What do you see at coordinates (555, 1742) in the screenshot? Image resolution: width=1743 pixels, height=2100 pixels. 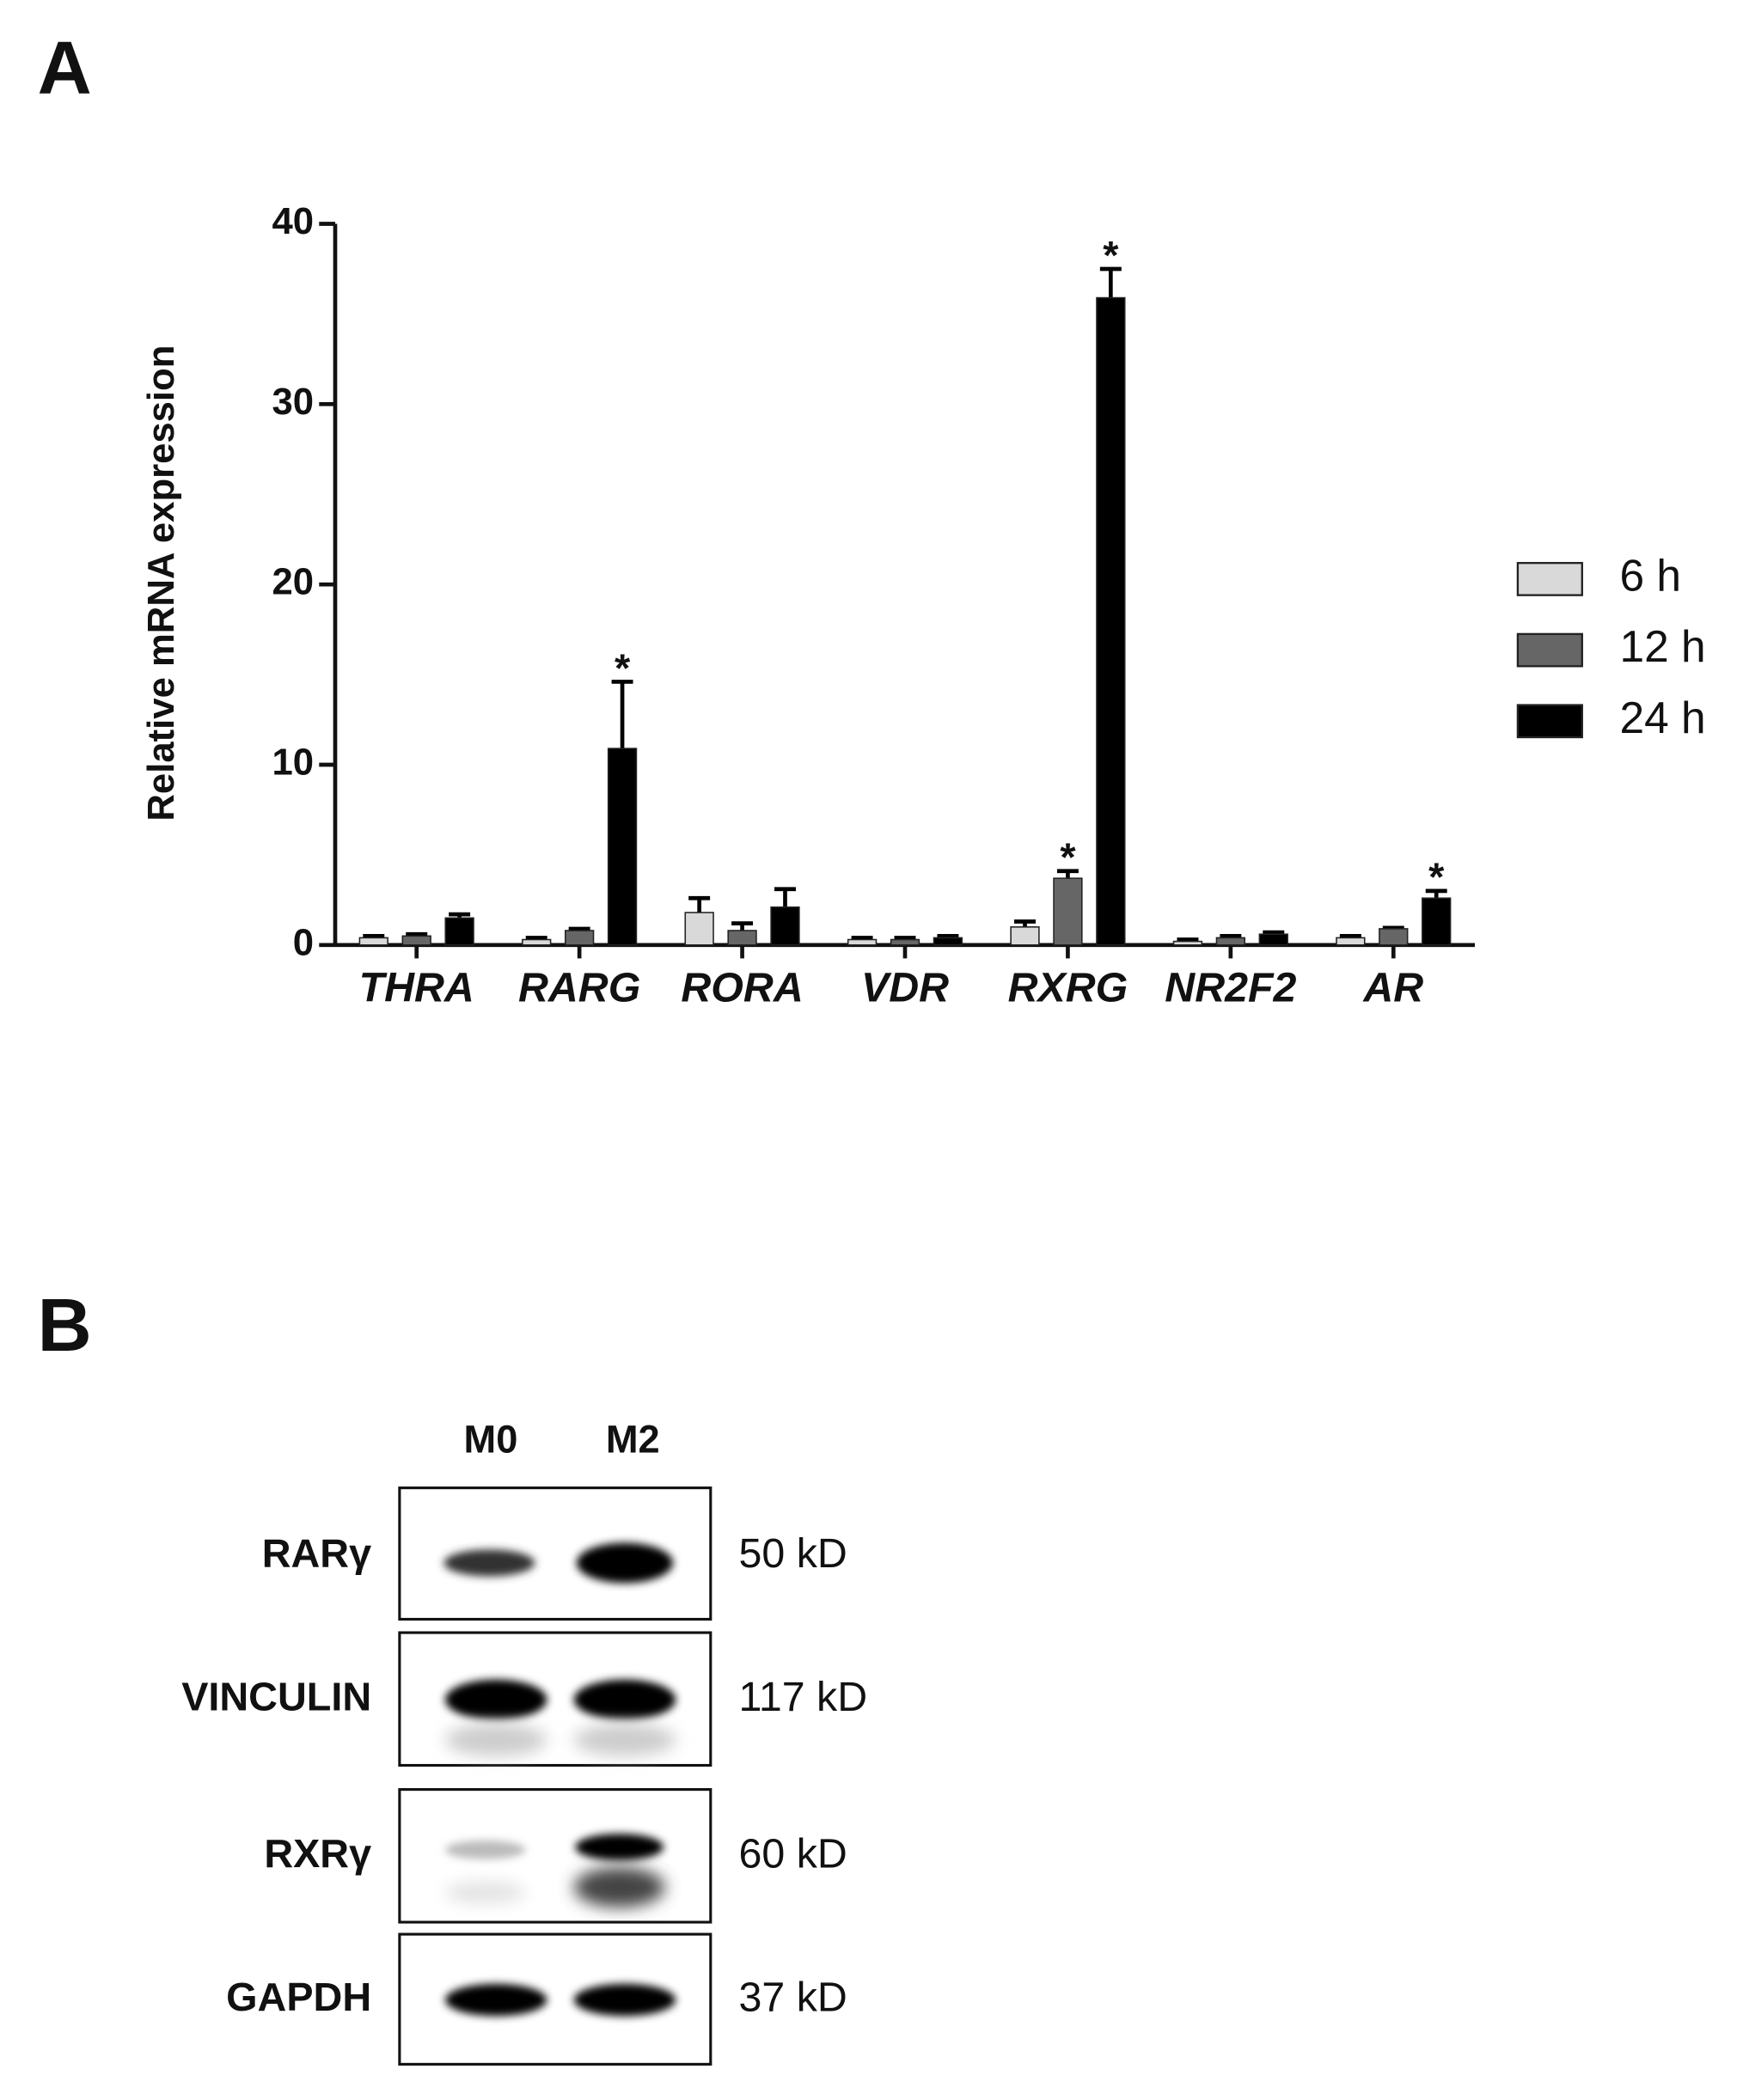 I see `western-blot: M0 M2` at bounding box center [555, 1742].